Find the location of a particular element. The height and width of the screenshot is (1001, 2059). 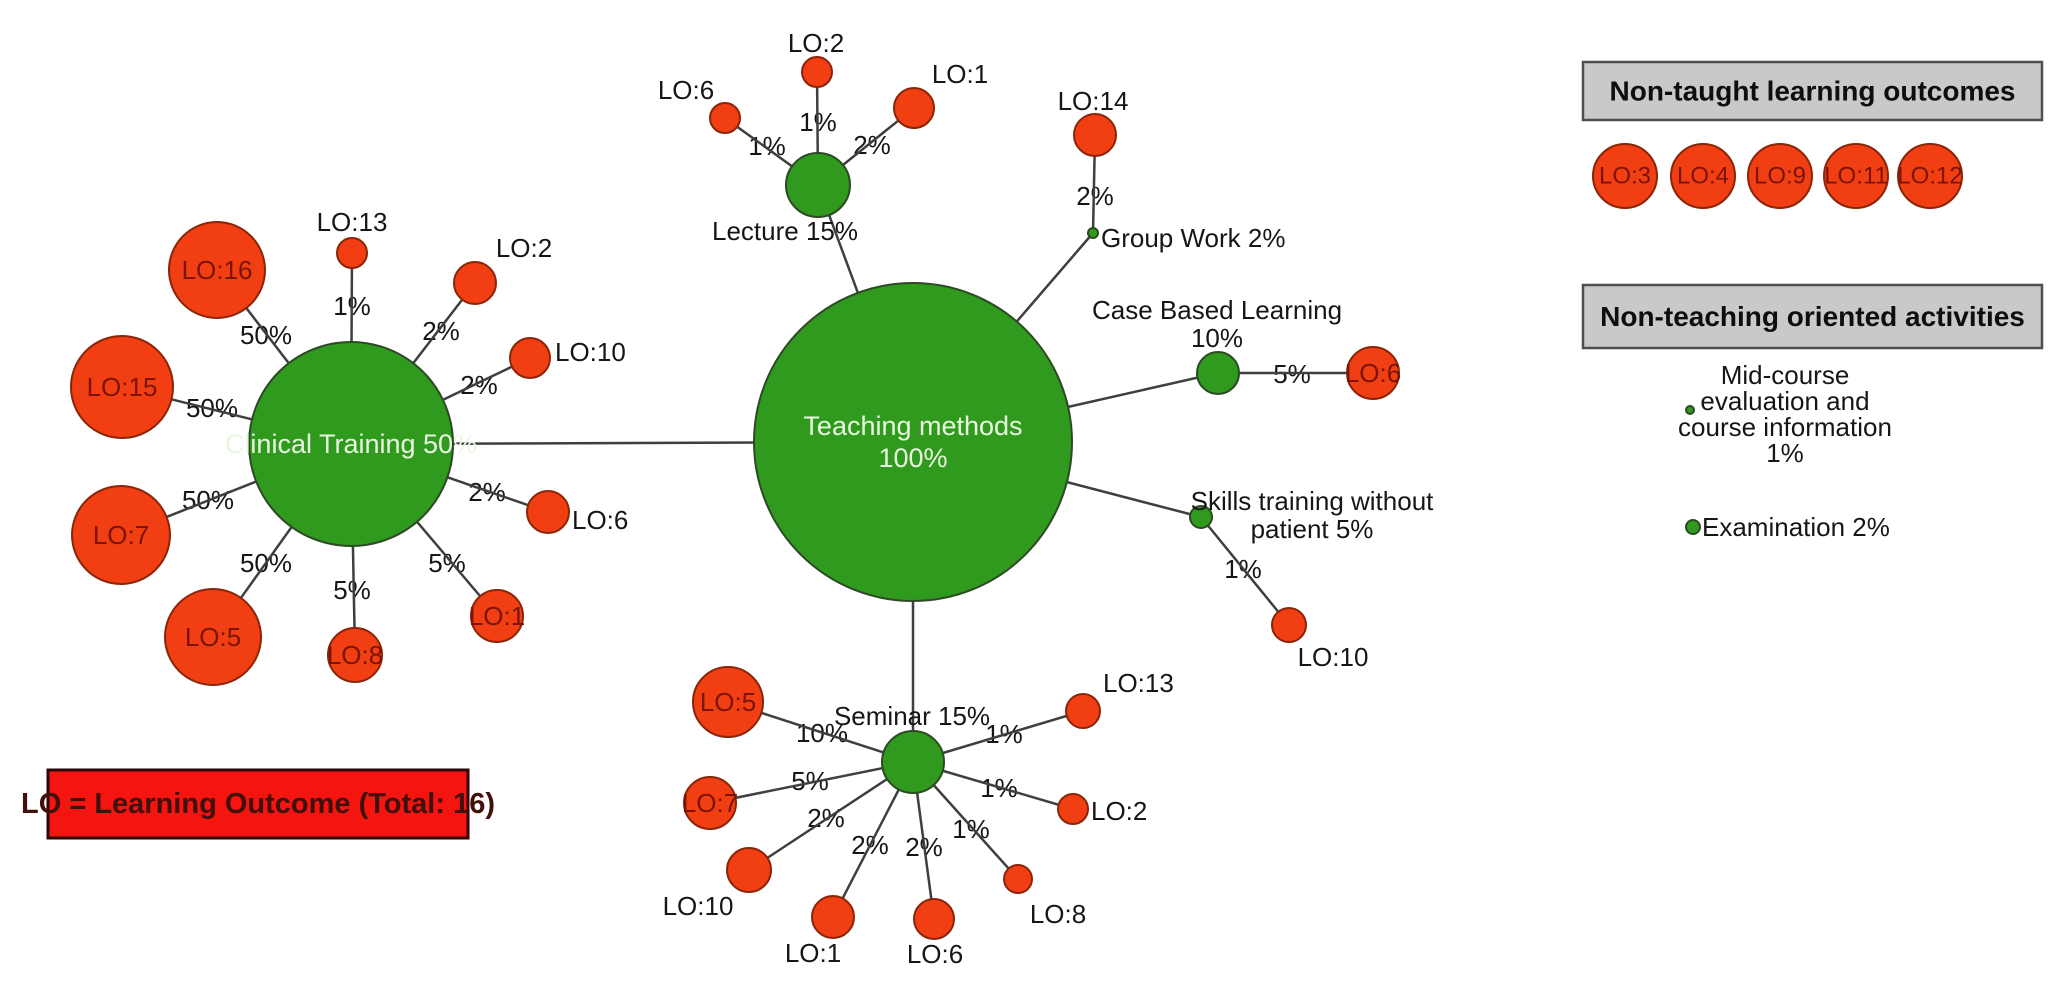

node-label-l-lo2: LO:2 is located at coordinates (816, 43).